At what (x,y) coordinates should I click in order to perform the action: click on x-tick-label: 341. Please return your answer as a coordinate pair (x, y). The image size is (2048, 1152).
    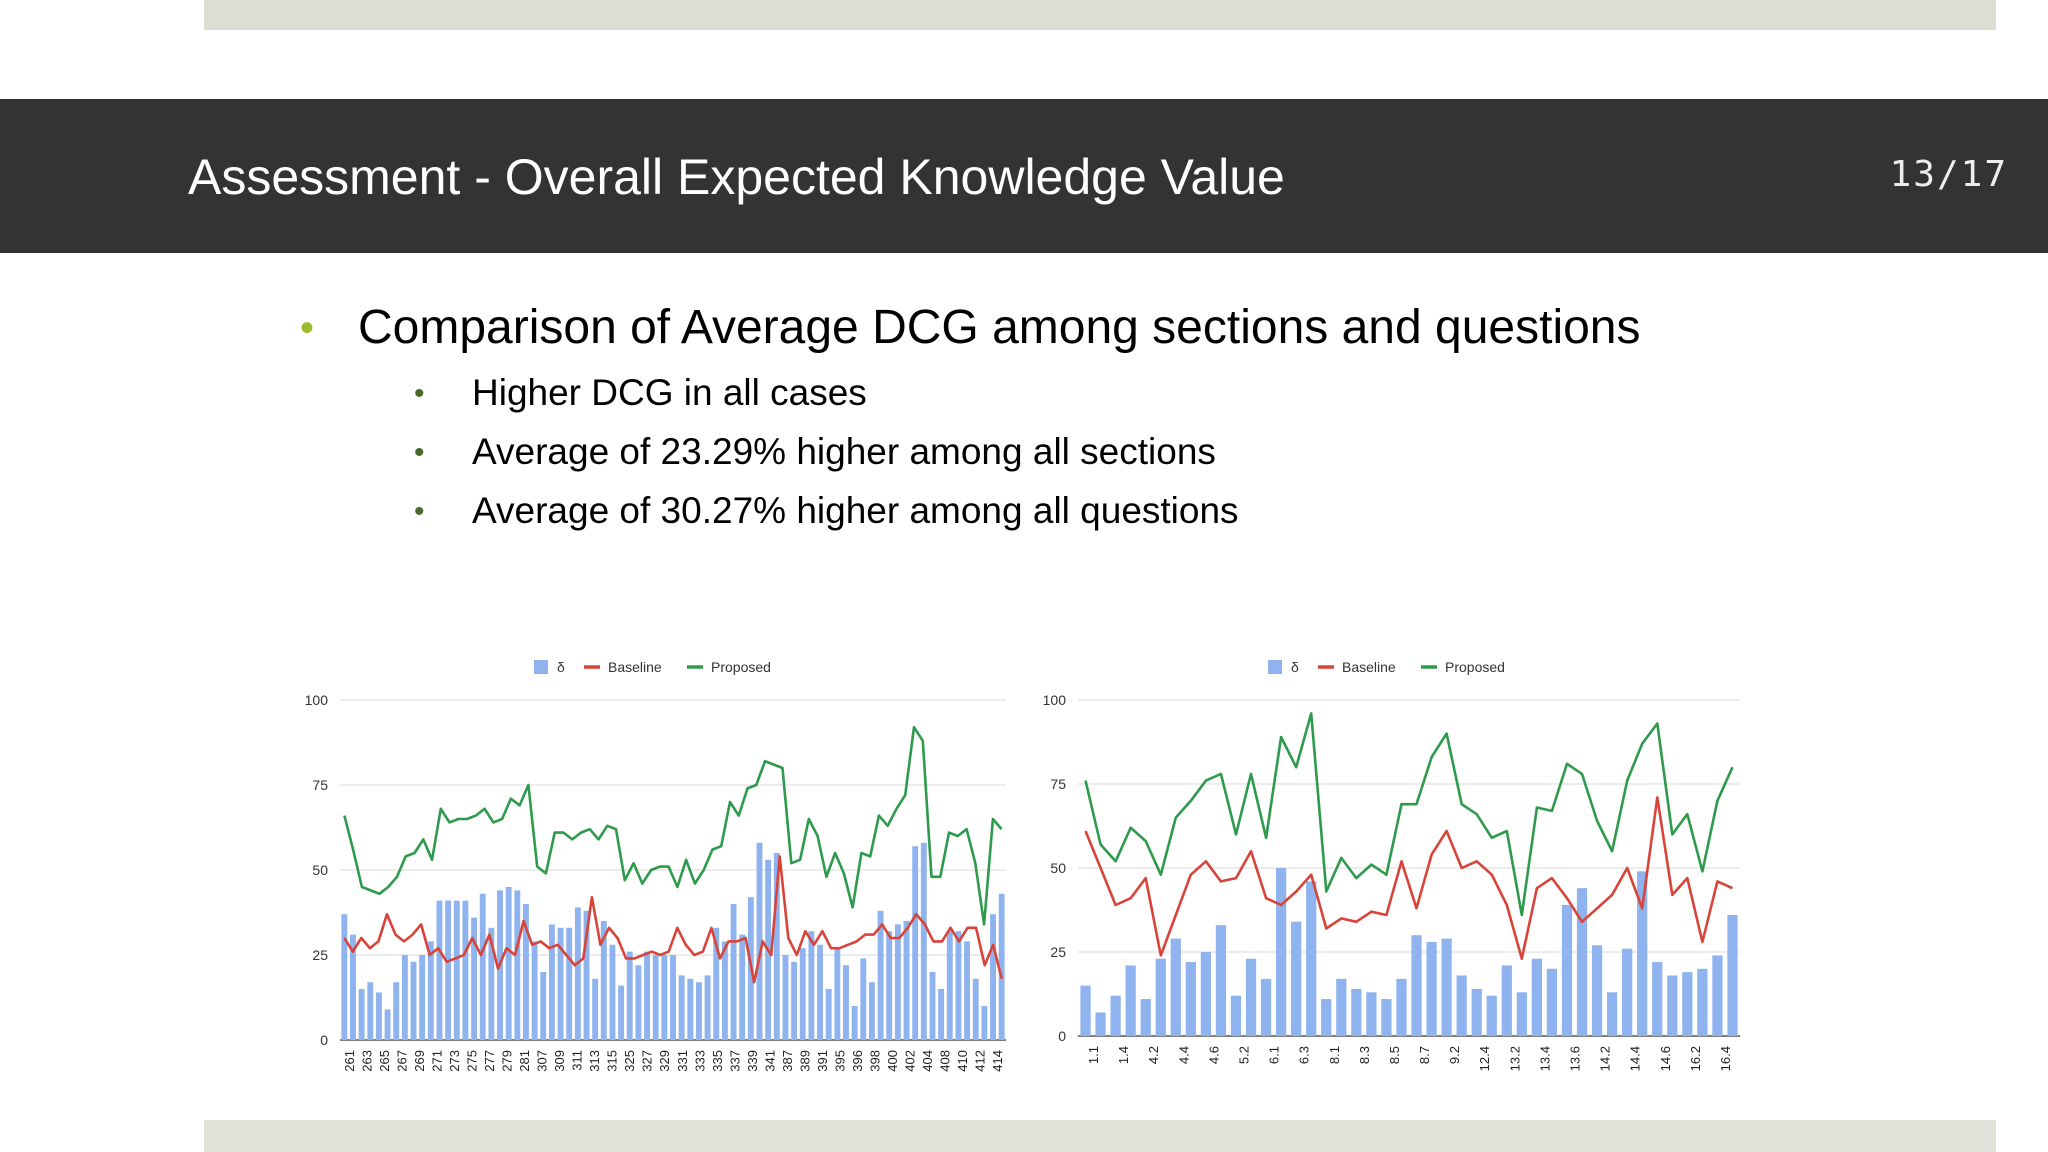
    Looking at the image, I should click on (769, 1061).